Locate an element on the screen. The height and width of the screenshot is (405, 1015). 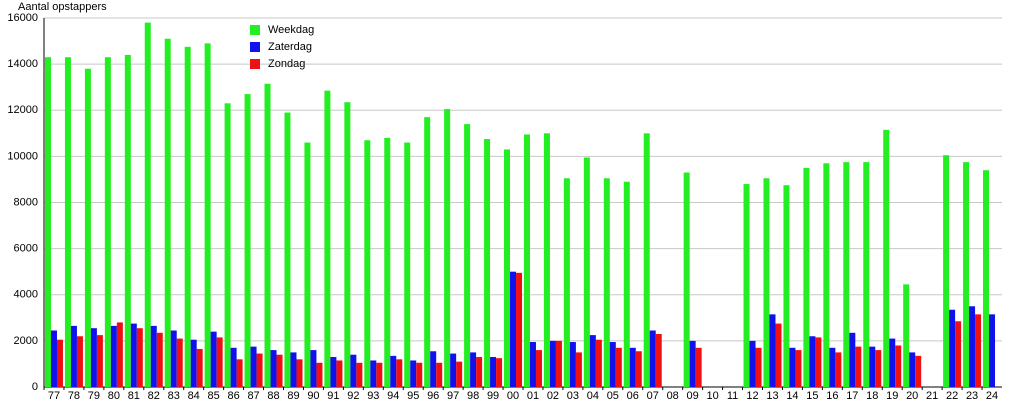
y-tick-label: 12000 is located at coordinates (22, 110).